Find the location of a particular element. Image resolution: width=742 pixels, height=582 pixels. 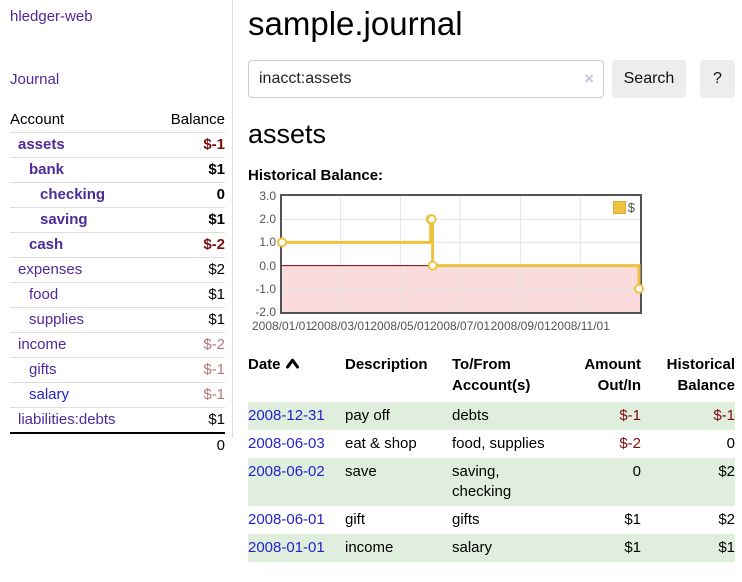

search-input-wrap: × is located at coordinates (426, 79).